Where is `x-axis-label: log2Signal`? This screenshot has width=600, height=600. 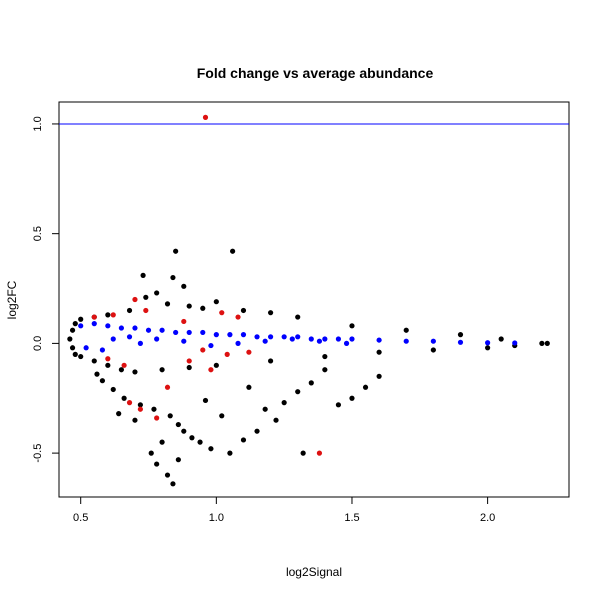
x-axis-label: log2Signal is located at coordinates (314, 572).